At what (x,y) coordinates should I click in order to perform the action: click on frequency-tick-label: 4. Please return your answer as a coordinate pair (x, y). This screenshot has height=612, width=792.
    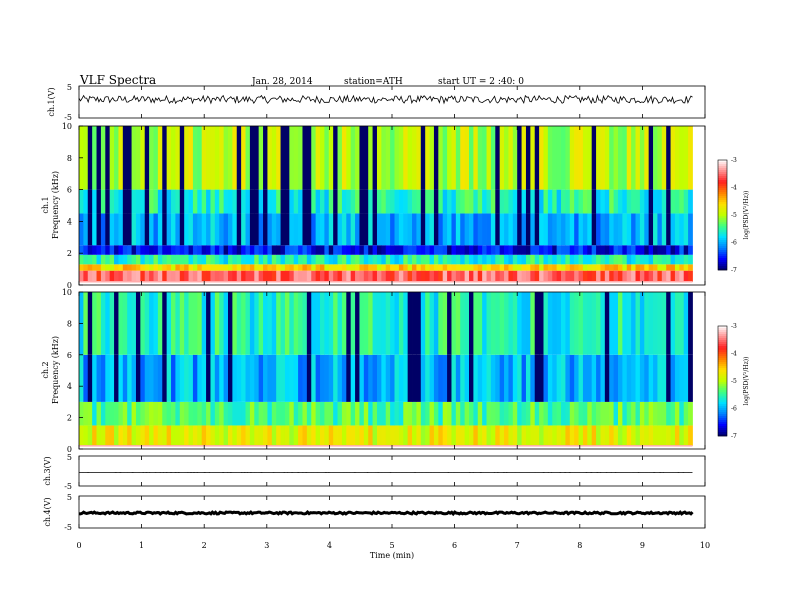
    Looking at the image, I should click on (69, 221).